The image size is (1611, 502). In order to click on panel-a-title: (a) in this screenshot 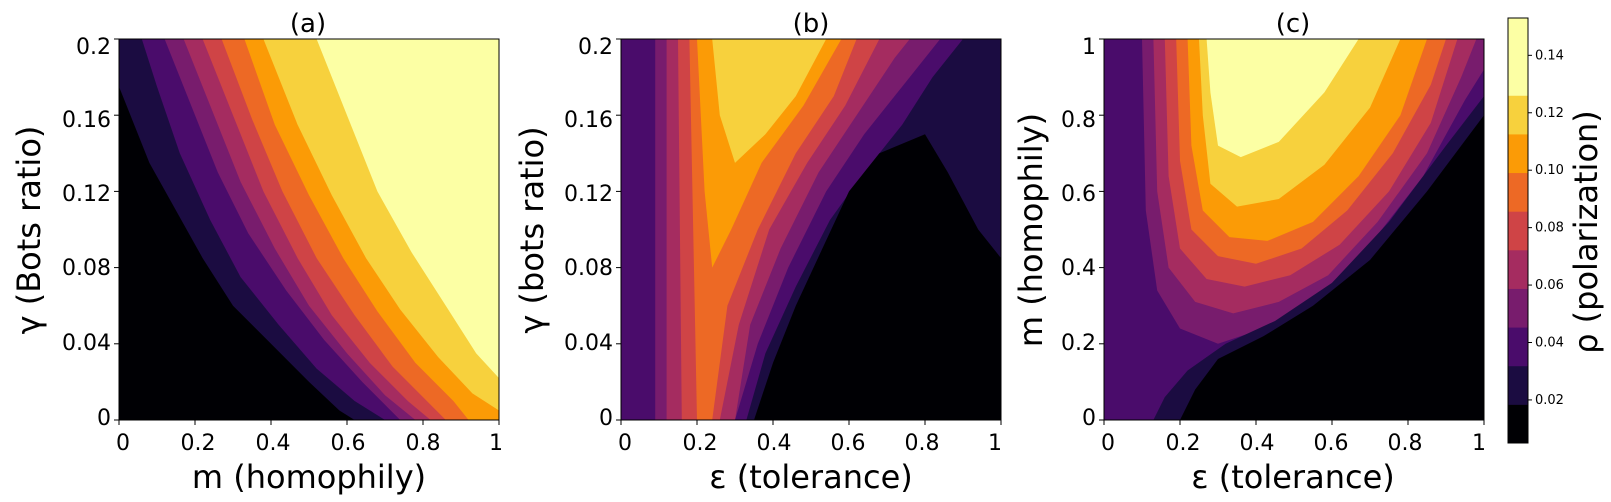, I will do `click(308, 24)`.